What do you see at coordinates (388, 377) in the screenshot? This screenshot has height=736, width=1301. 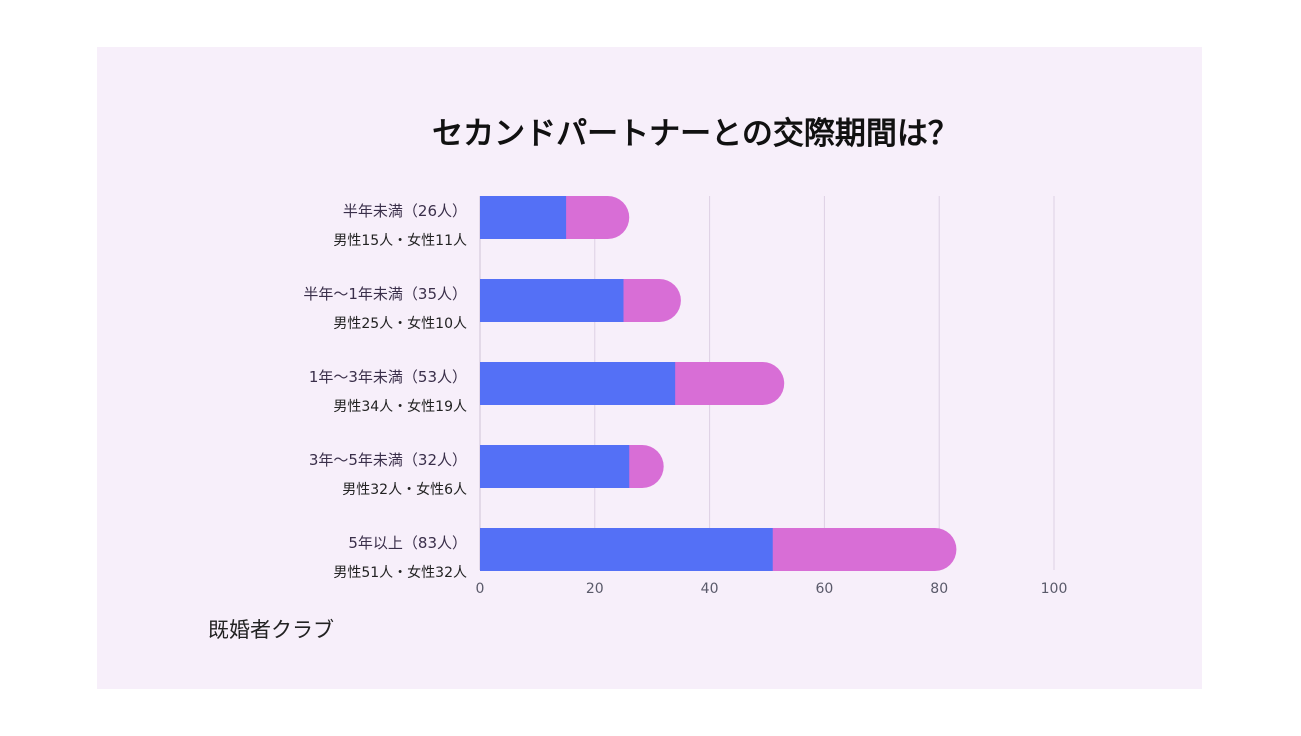 I see `category-label: 1年～3年未満（53人）` at bounding box center [388, 377].